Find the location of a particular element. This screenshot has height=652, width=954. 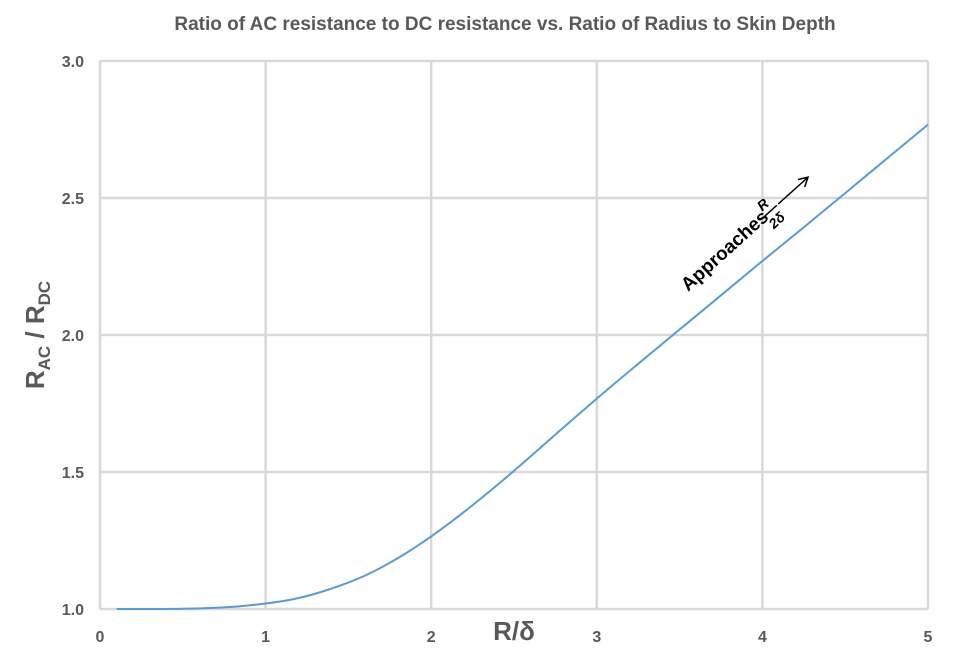

annotation-denominator: 2δ is located at coordinates (777, 220).